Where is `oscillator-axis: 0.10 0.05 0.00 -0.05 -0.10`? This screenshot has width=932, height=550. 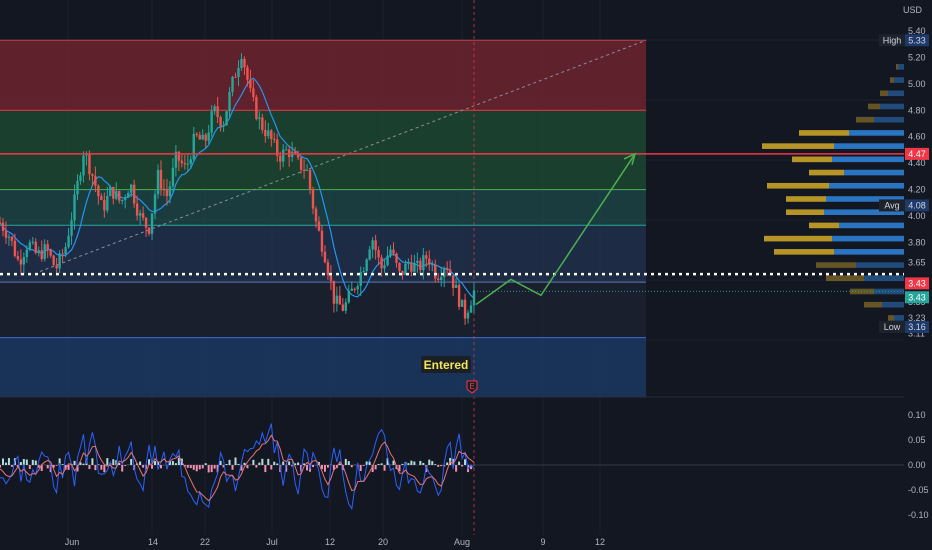 oscillator-axis: 0.10 0.05 0.00 -0.05 -0.10 is located at coordinates (918, 465).